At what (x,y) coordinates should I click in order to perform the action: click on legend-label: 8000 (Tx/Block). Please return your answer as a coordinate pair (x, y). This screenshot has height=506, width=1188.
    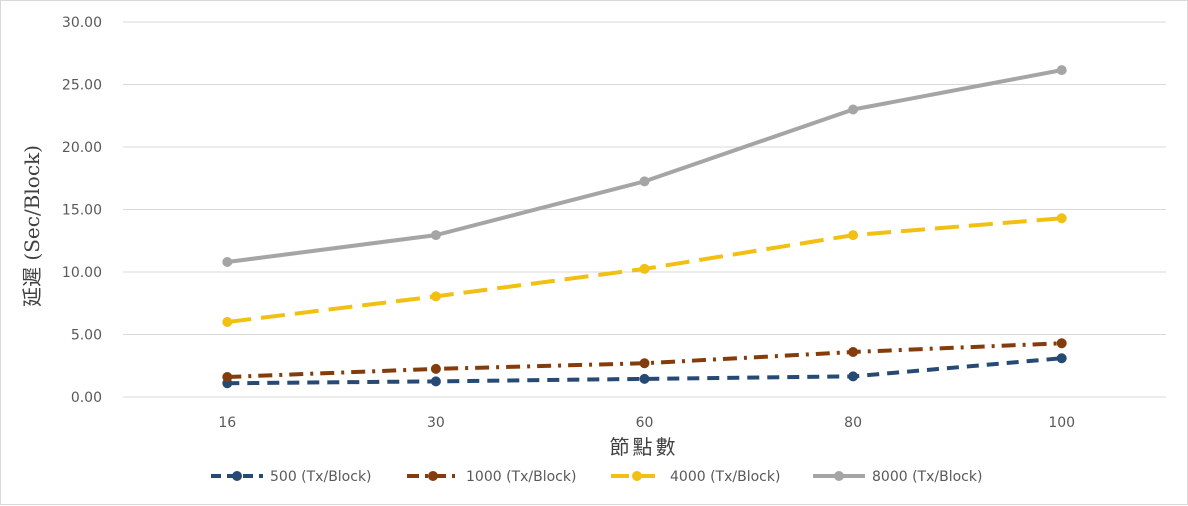
    Looking at the image, I should click on (927, 477).